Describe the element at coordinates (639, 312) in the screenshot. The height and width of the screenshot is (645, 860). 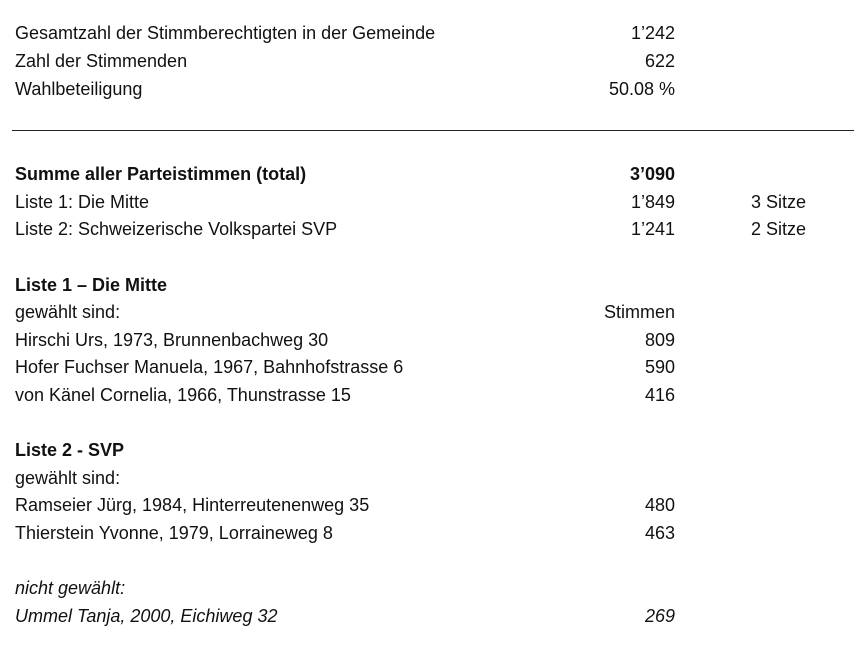
I see `votes-header: Stimmen` at that location.